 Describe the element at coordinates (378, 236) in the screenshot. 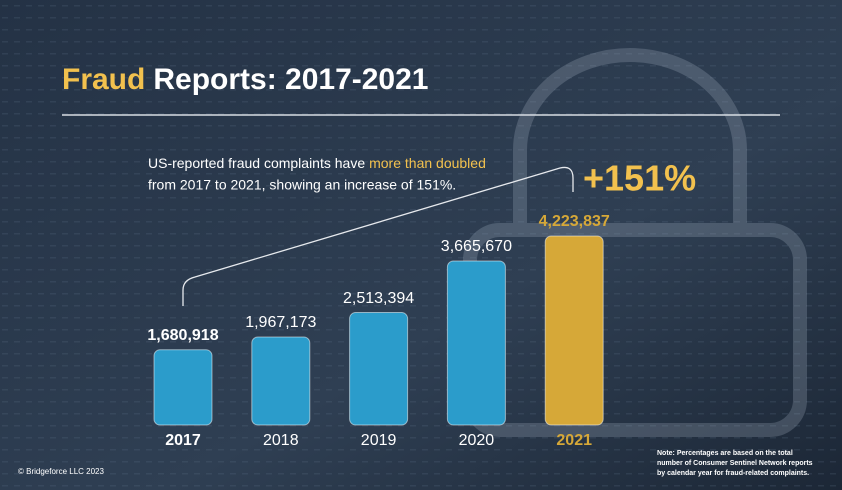

I see `bracket` at that location.